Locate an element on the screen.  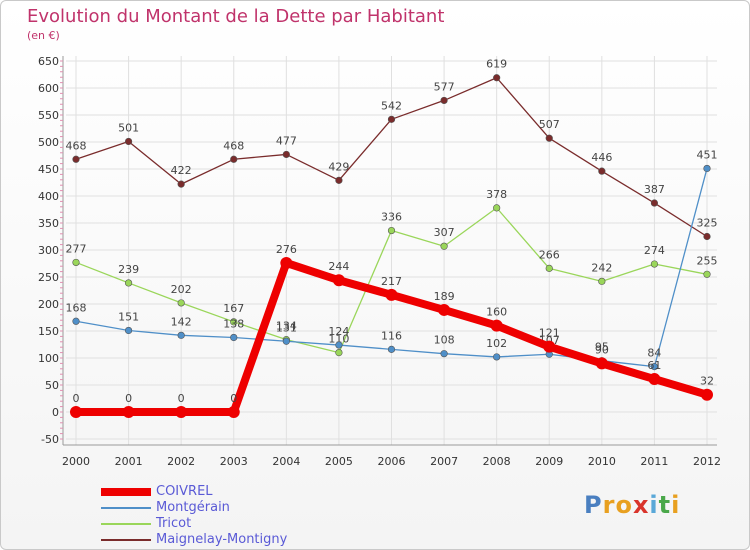
data-label-maignelay-montigny: 577 is located at coordinates (444, 86).